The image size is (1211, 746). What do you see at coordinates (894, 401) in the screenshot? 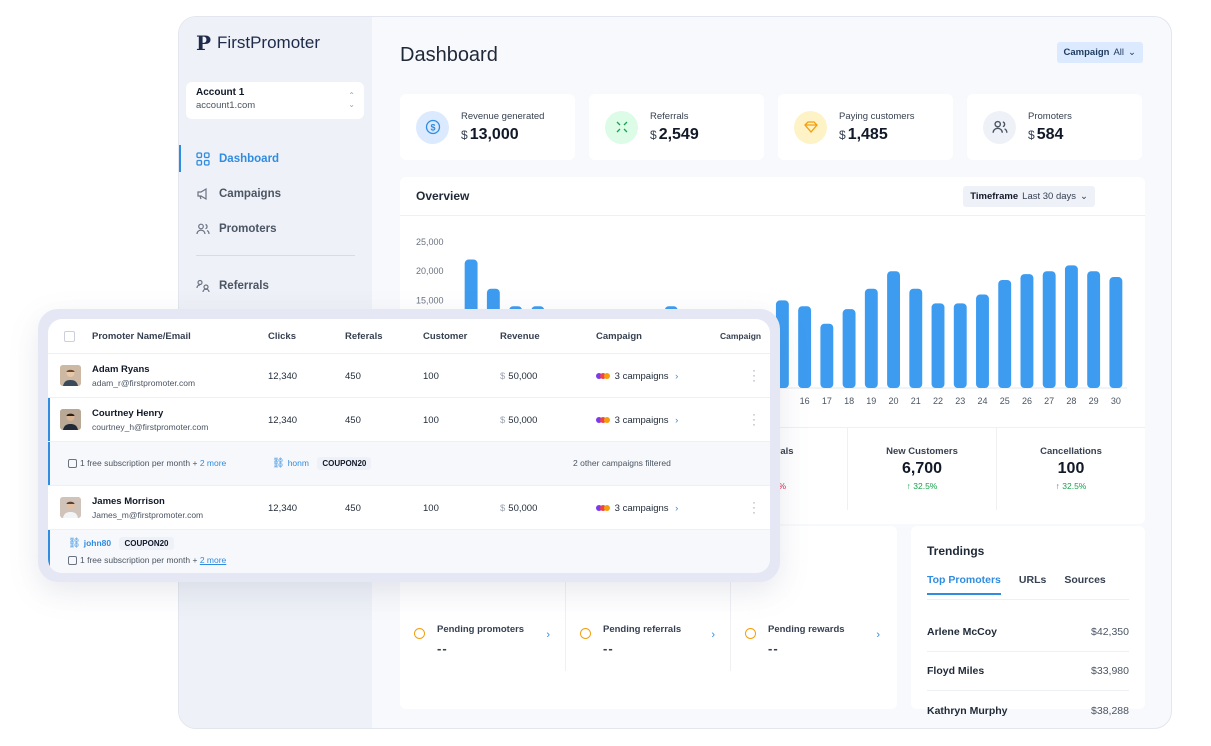
I see `x-tick-label: 20` at bounding box center [894, 401].